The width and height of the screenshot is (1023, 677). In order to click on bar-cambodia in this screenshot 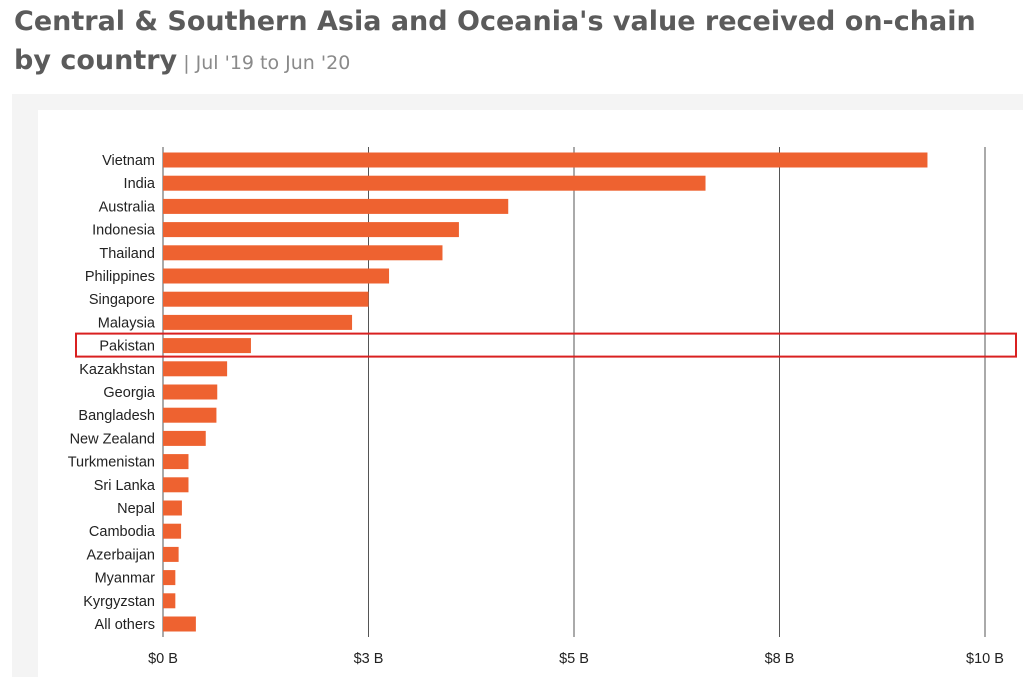, I will do `click(172, 531)`.